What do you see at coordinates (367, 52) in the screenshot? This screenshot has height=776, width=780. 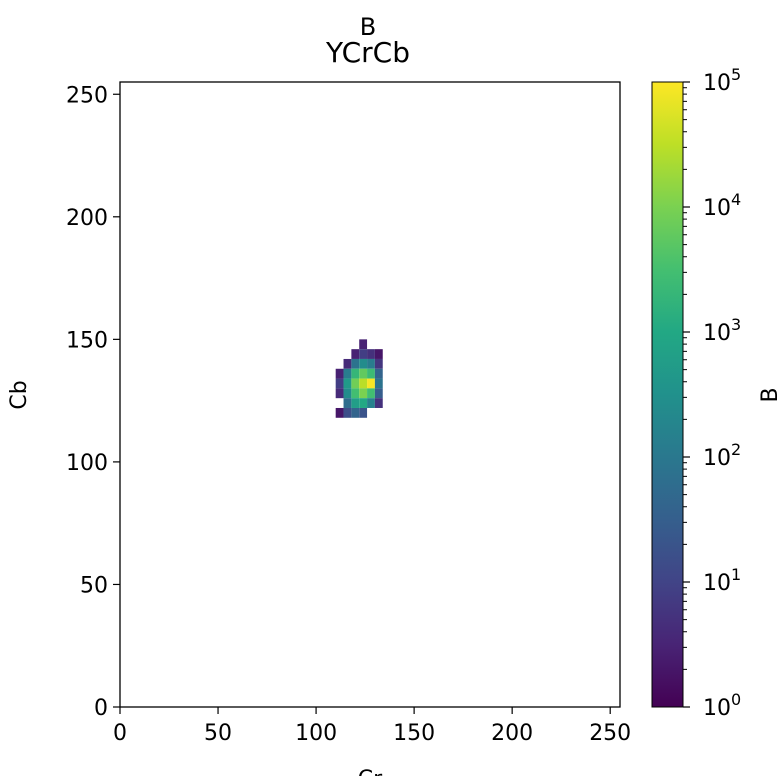 I see `chart-title: YCrCb` at bounding box center [367, 52].